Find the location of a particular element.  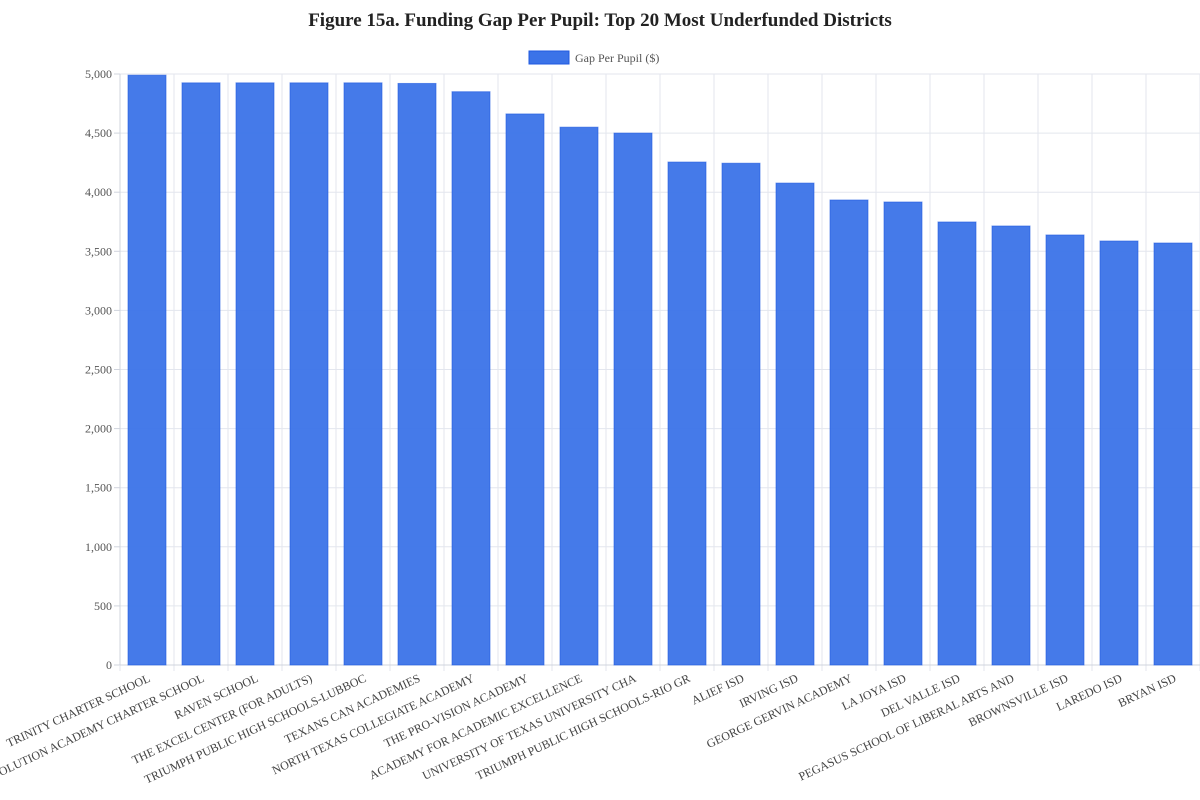

y-tick-label: 2,500 is located at coordinates (98, 370).